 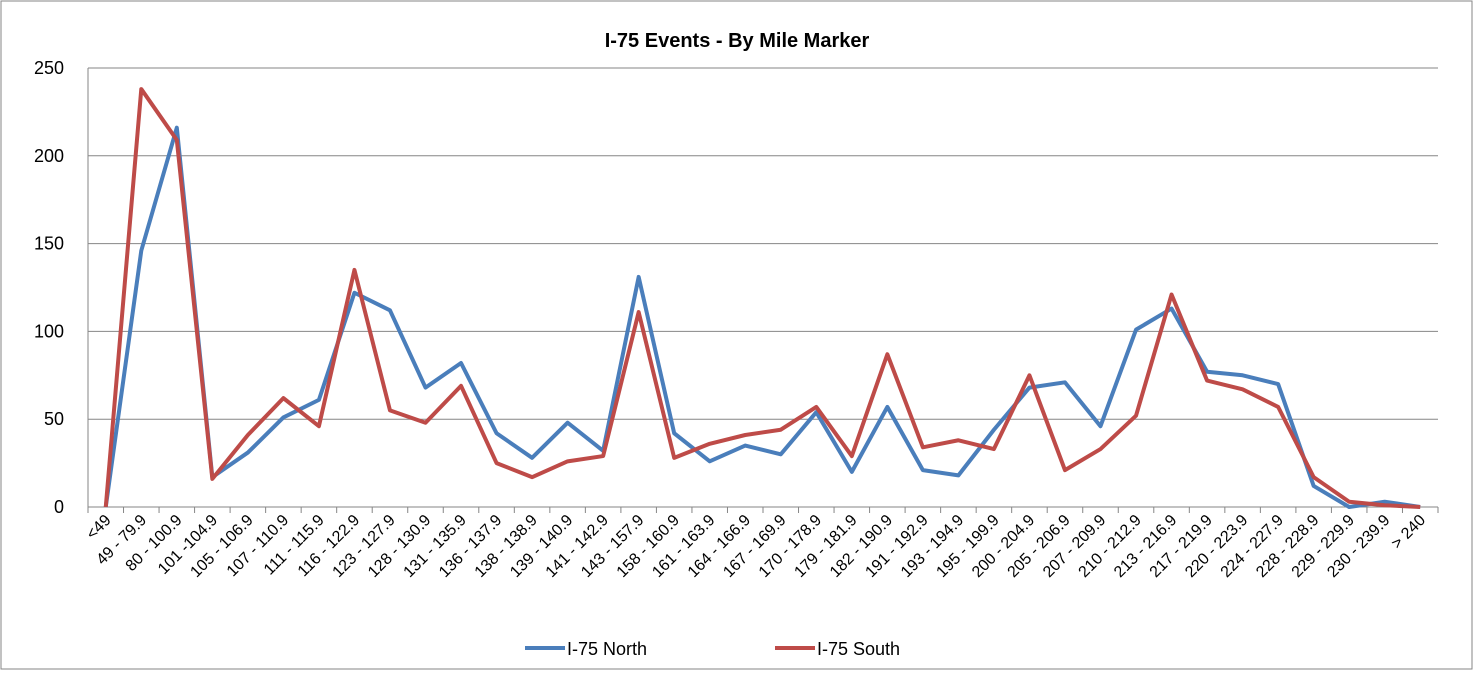 I want to click on y-tick-label: 50, so click(x=54, y=419).